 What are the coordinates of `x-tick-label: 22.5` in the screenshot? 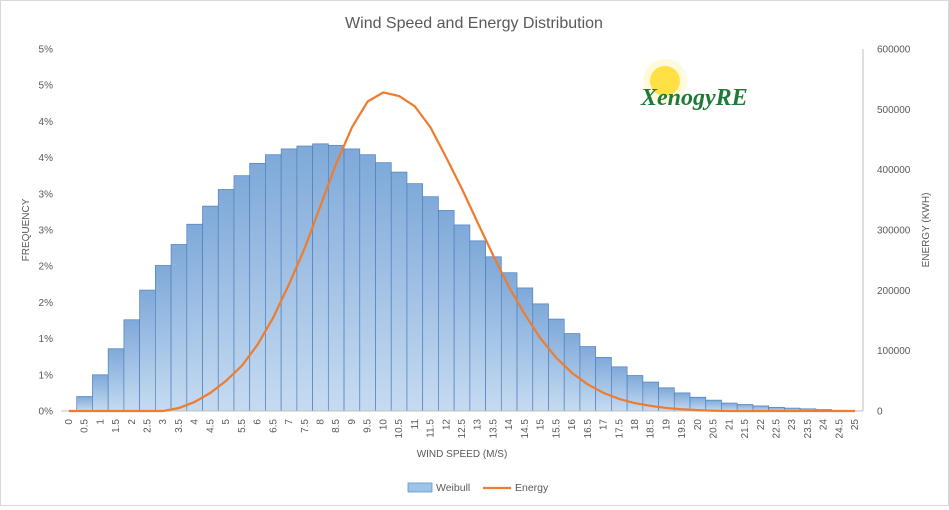 It's located at (777, 429).